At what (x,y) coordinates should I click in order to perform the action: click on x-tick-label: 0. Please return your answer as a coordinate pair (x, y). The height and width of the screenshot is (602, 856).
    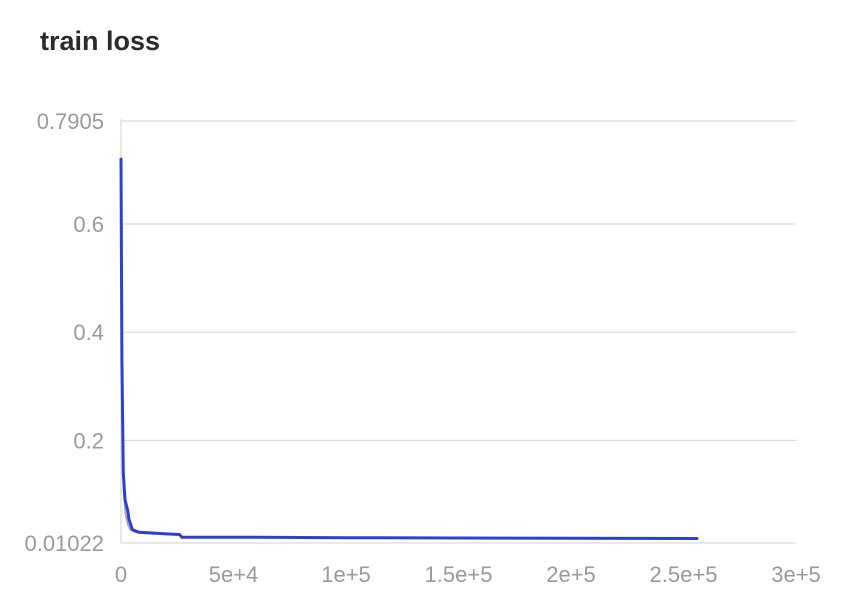
    Looking at the image, I should click on (121, 574).